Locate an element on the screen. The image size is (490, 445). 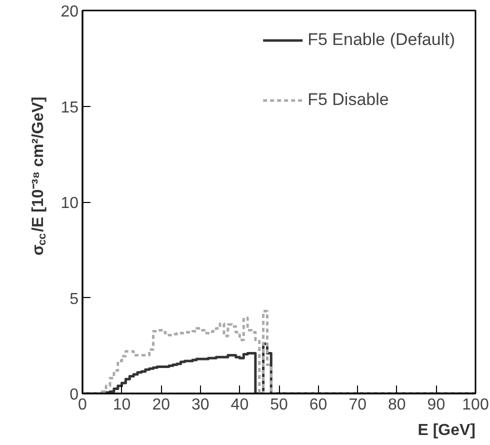
x-axis-title: E [GeV] is located at coordinates (447, 430).